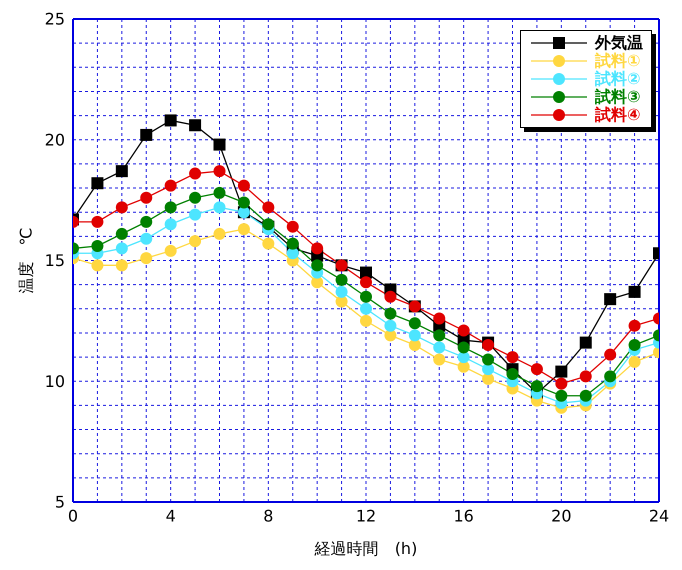  What do you see at coordinates (171, 516) in the screenshot?
I see `x-tick-label: 4` at bounding box center [171, 516].